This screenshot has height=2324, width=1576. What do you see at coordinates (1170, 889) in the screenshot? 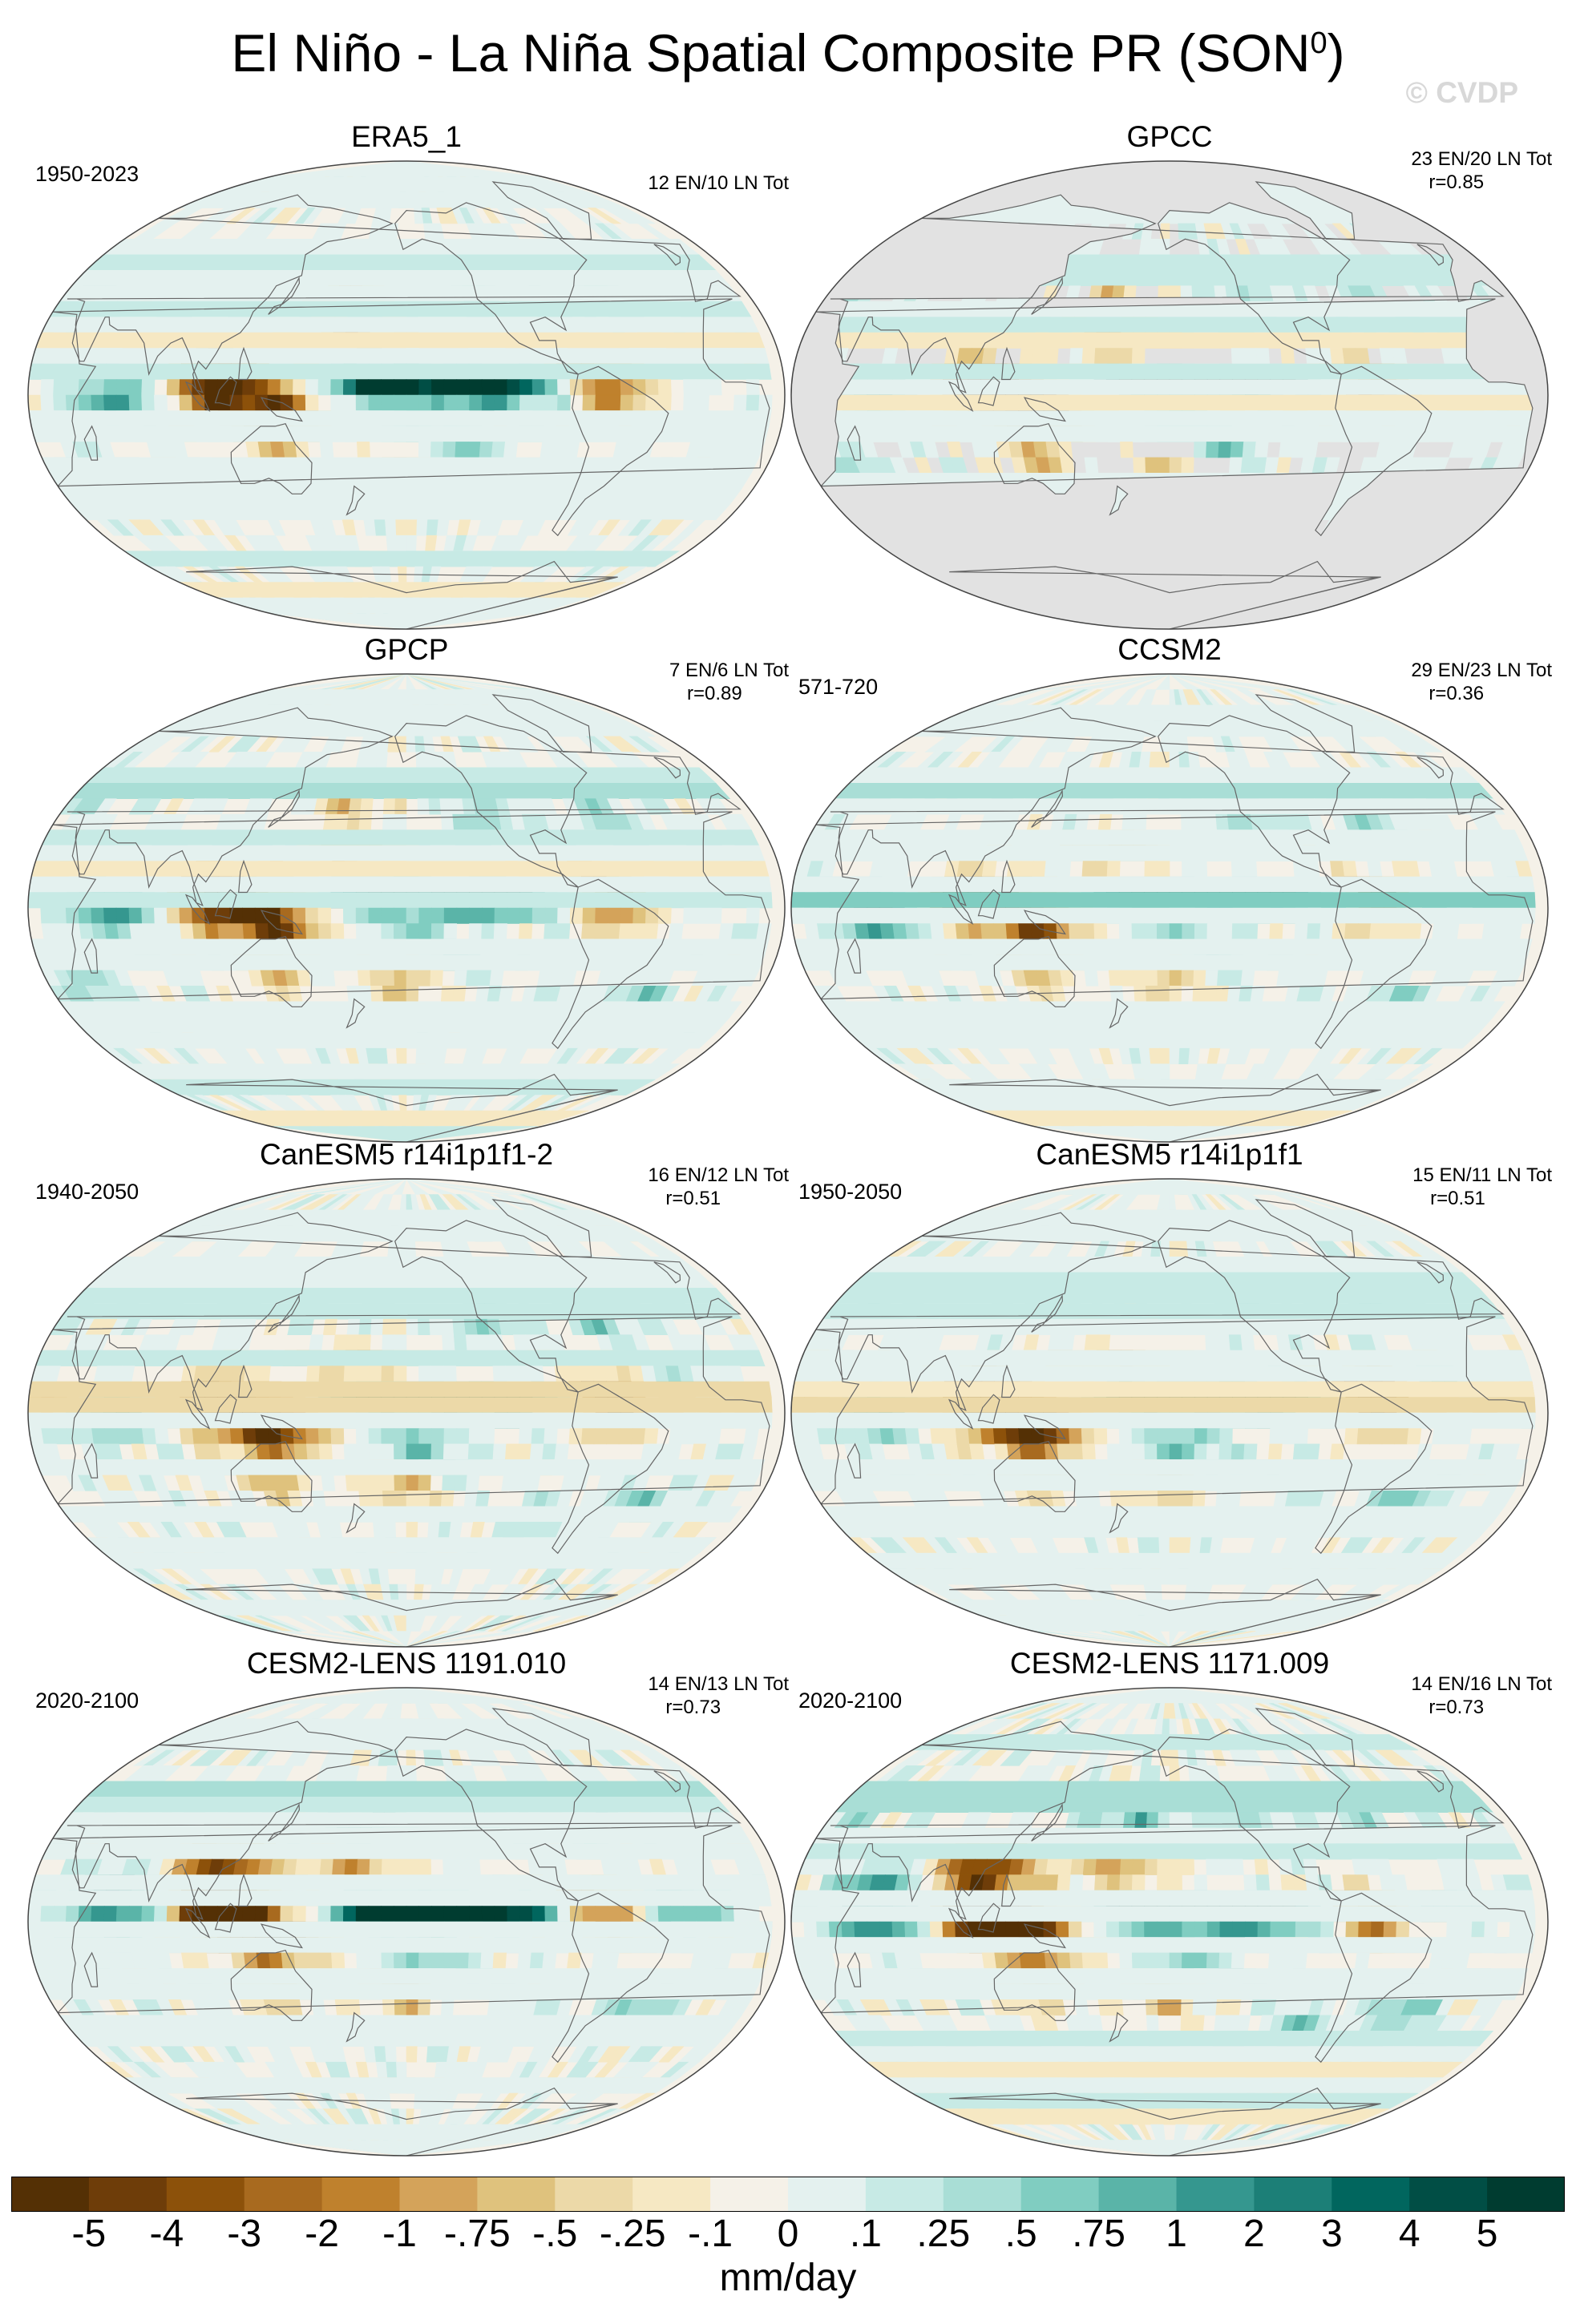
I see `map-panel: CCSM2 571-720 29 EN/23 LN Tot r=0.36` at bounding box center [1170, 889].